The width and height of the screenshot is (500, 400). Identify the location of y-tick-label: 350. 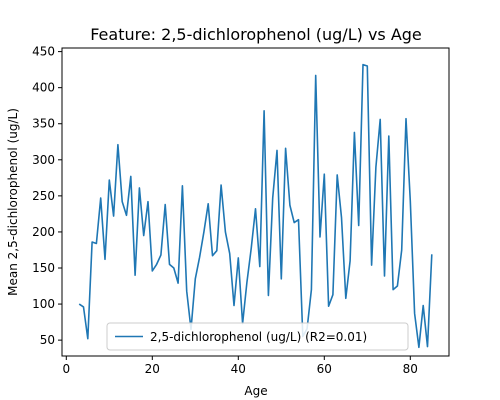
(43, 124).